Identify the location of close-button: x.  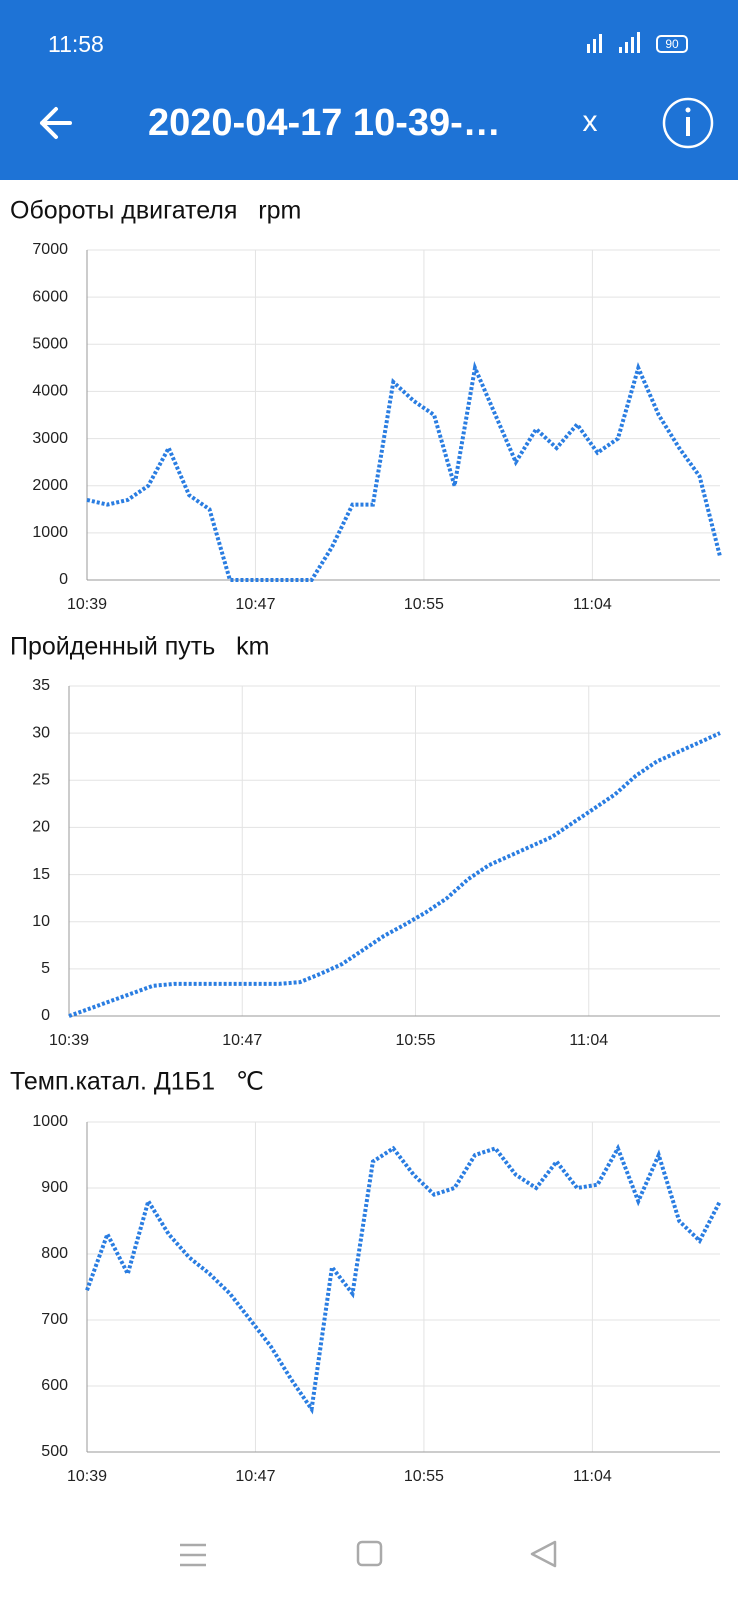
(590, 121).